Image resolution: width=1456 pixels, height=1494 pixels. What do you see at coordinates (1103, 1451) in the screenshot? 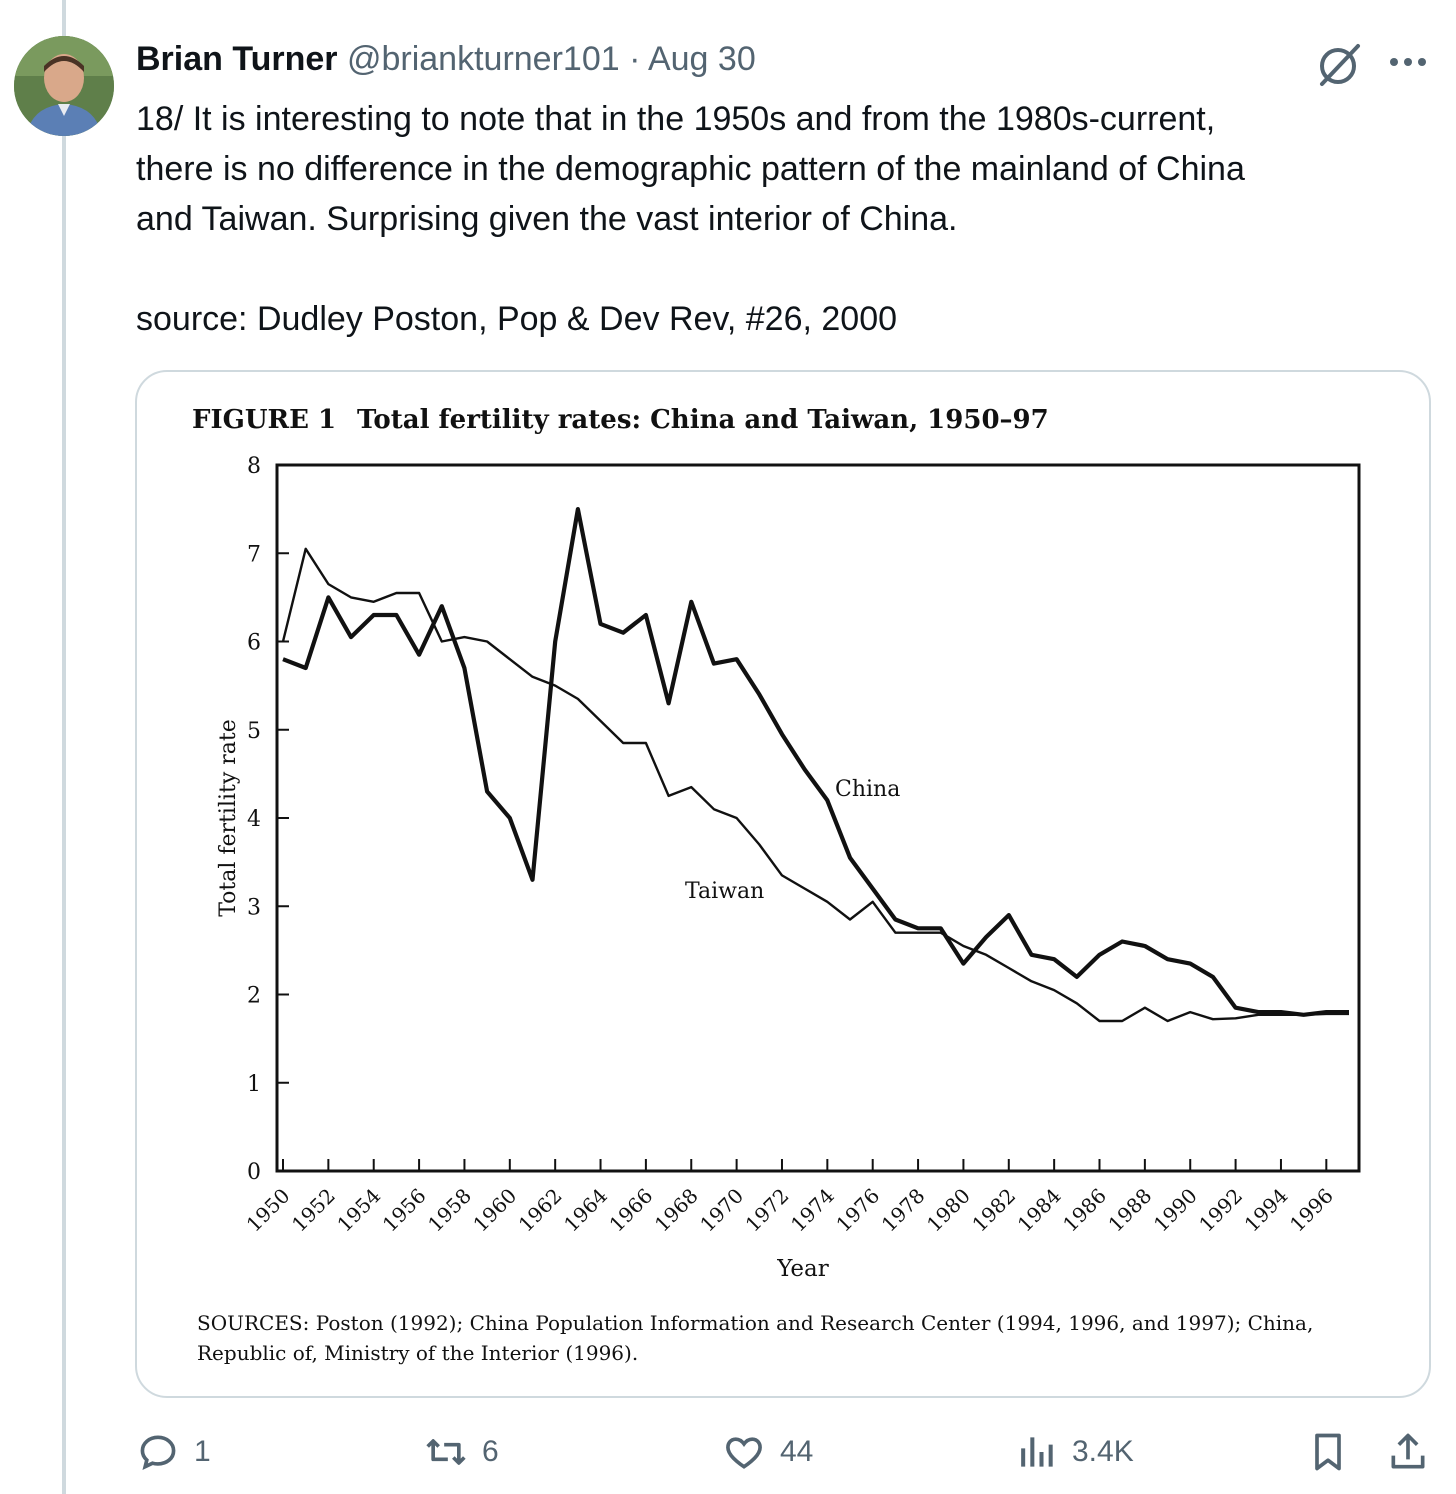
I see `view-count: 3.4K` at bounding box center [1103, 1451].